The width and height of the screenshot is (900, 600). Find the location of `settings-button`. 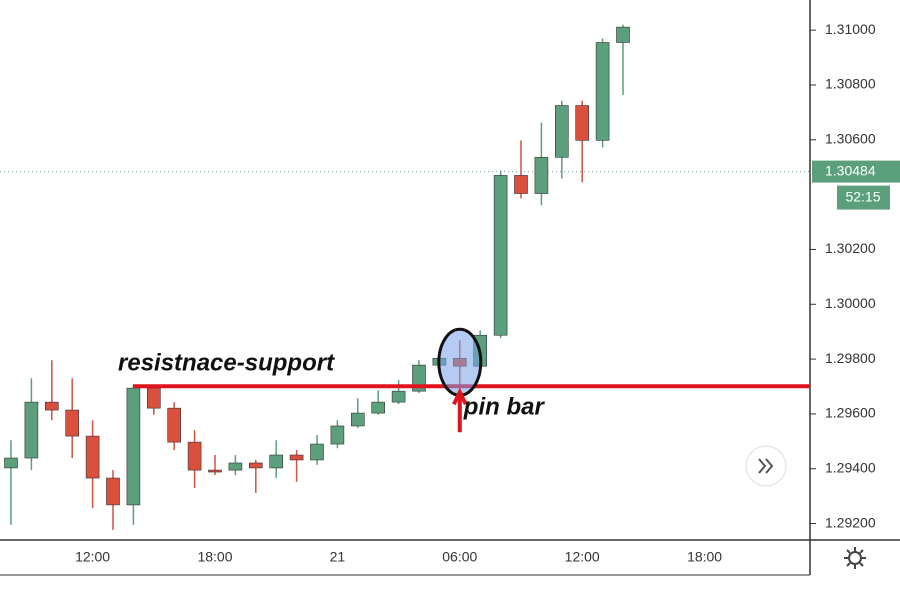

settings-button is located at coordinates (855, 558).